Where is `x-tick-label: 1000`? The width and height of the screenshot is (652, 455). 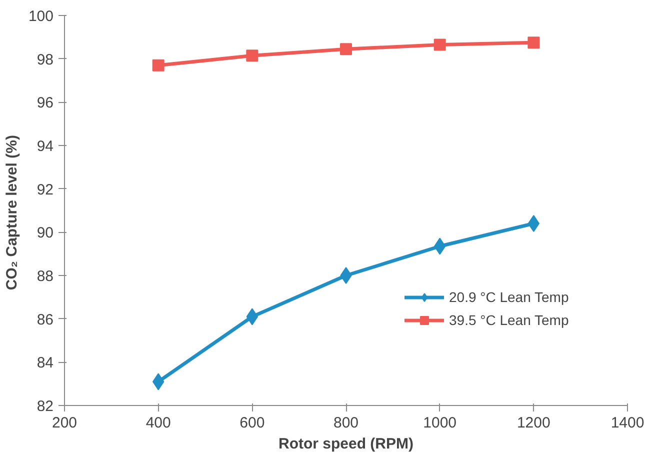 x-tick-label: 1000 is located at coordinates (440, 423).